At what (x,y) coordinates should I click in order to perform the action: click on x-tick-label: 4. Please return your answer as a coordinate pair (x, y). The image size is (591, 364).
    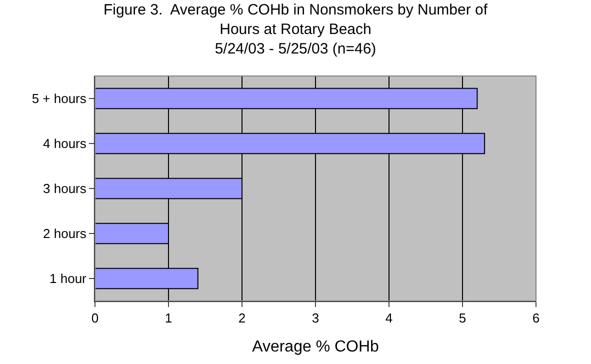
    Looking at the image, I should click on (389, 318).